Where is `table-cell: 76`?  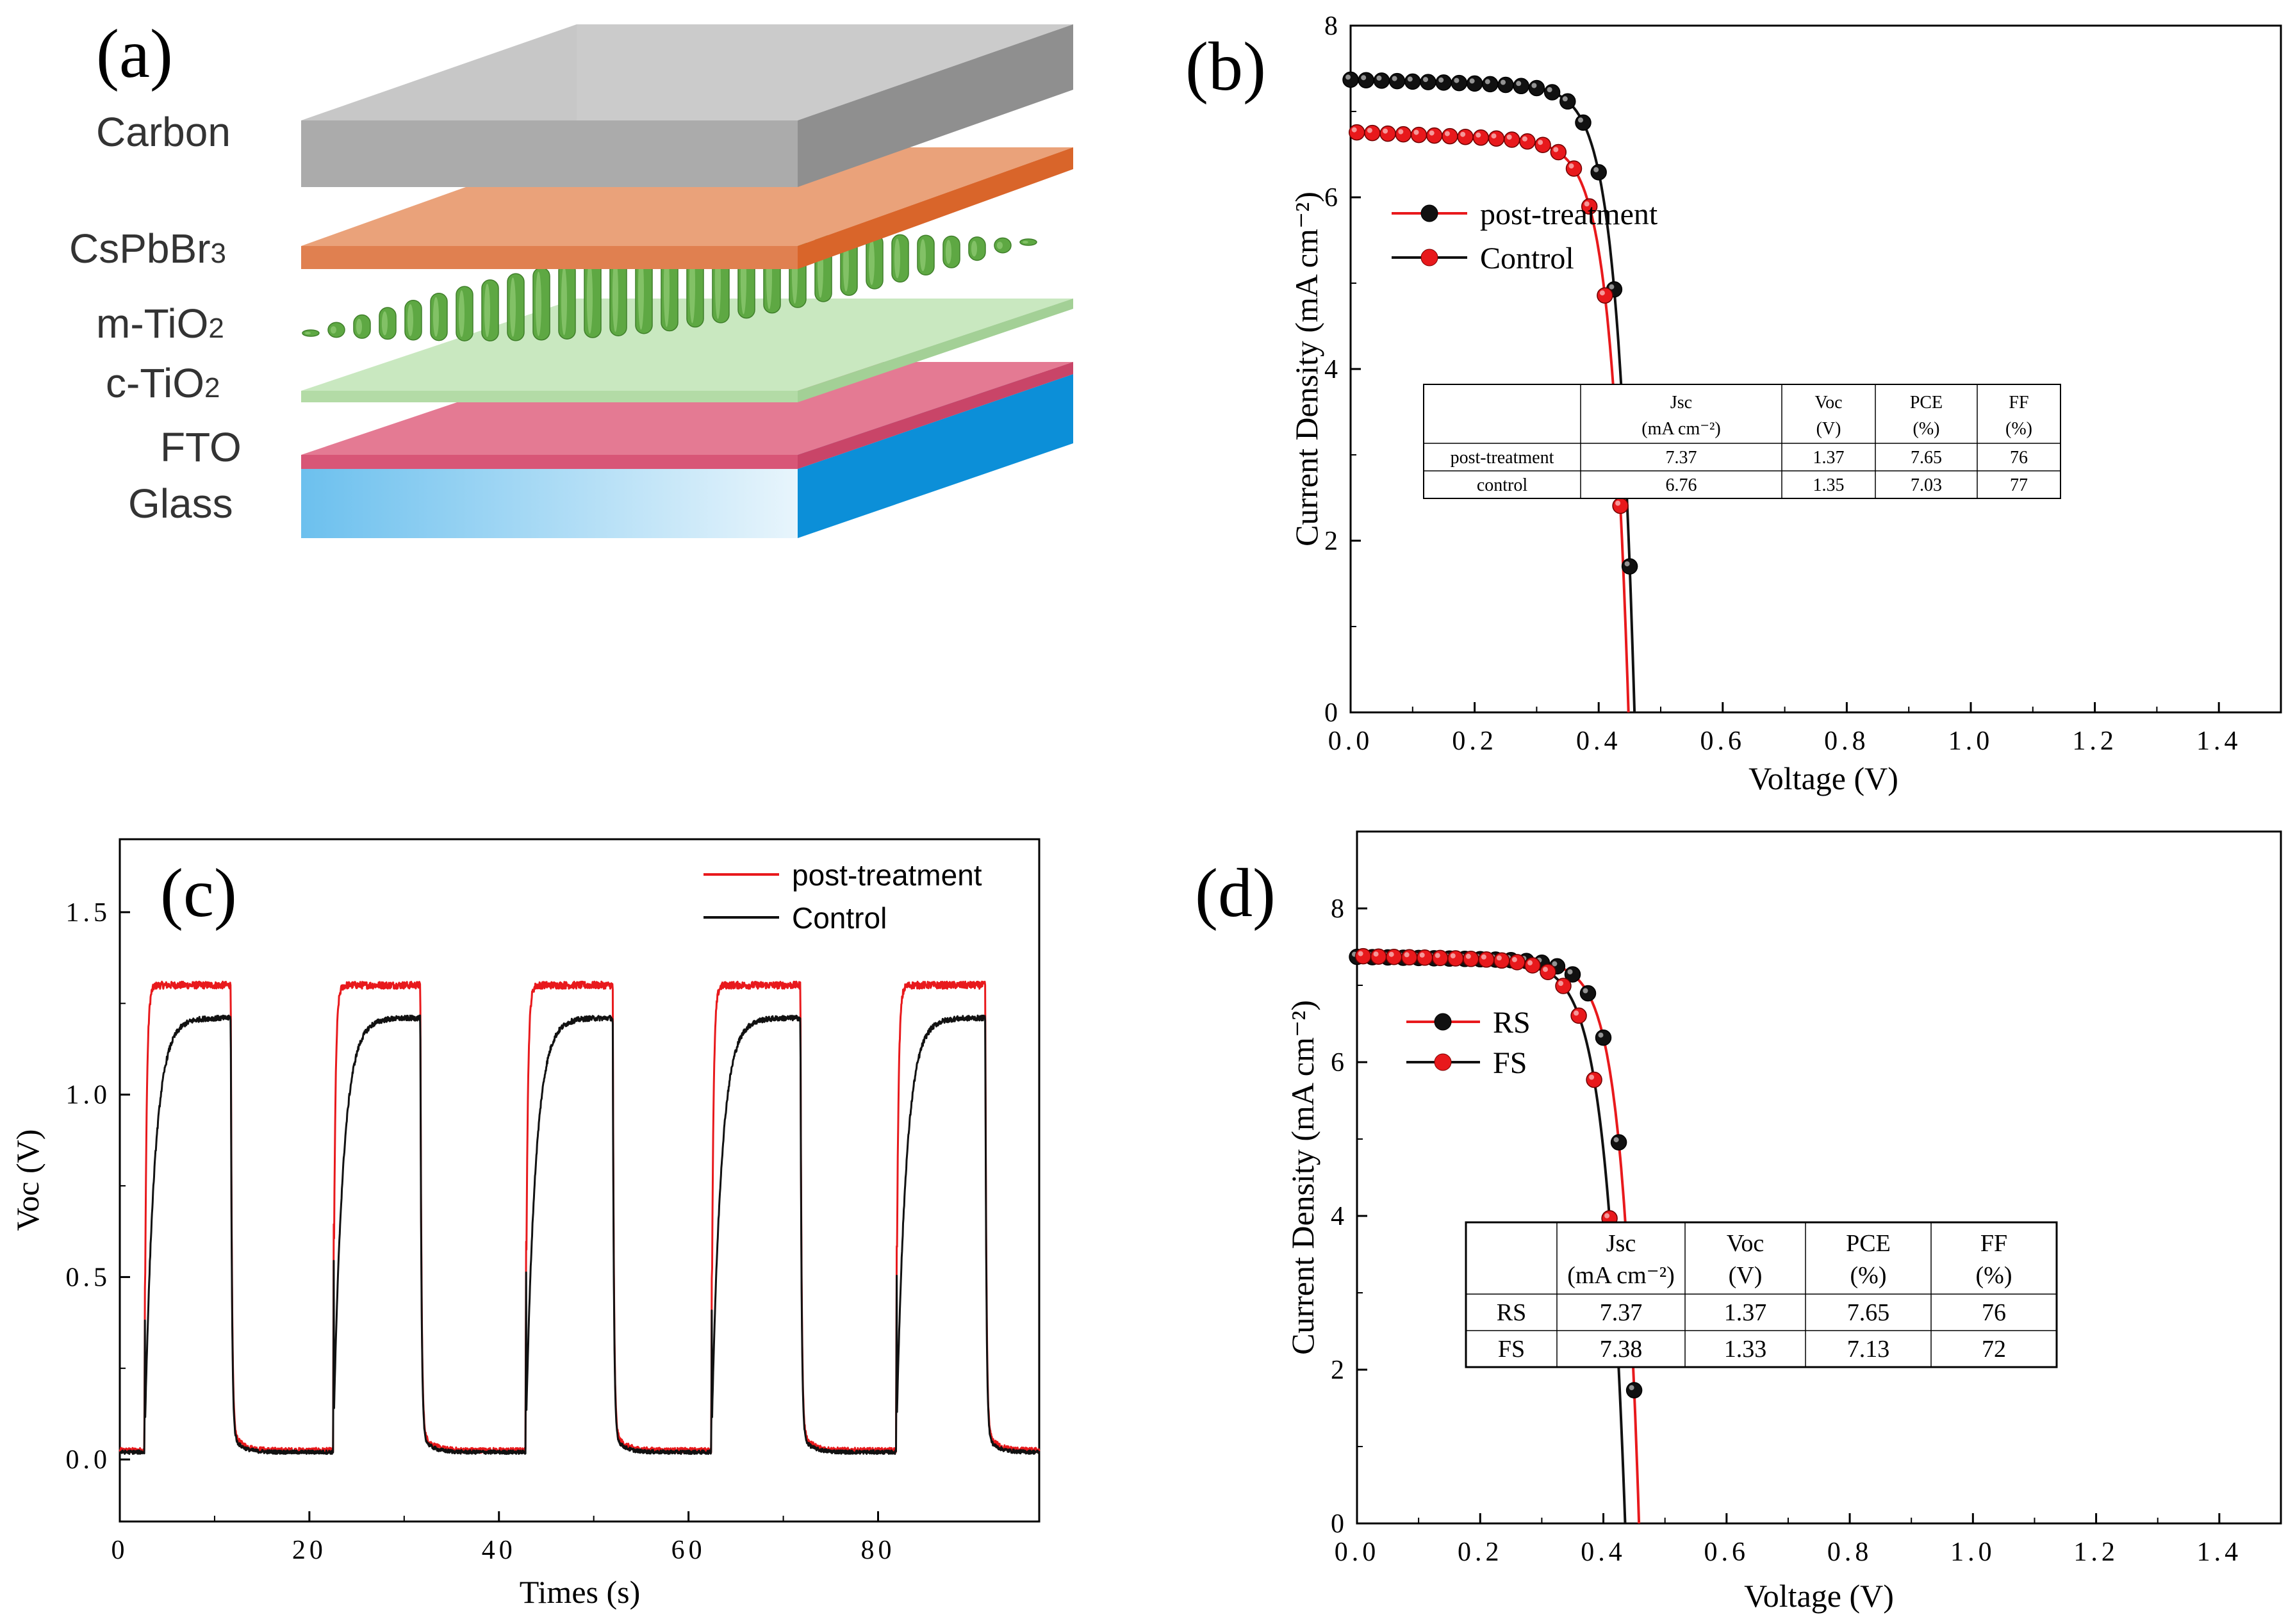
table-cell: 76 is located at coordinates (1994, 1312).